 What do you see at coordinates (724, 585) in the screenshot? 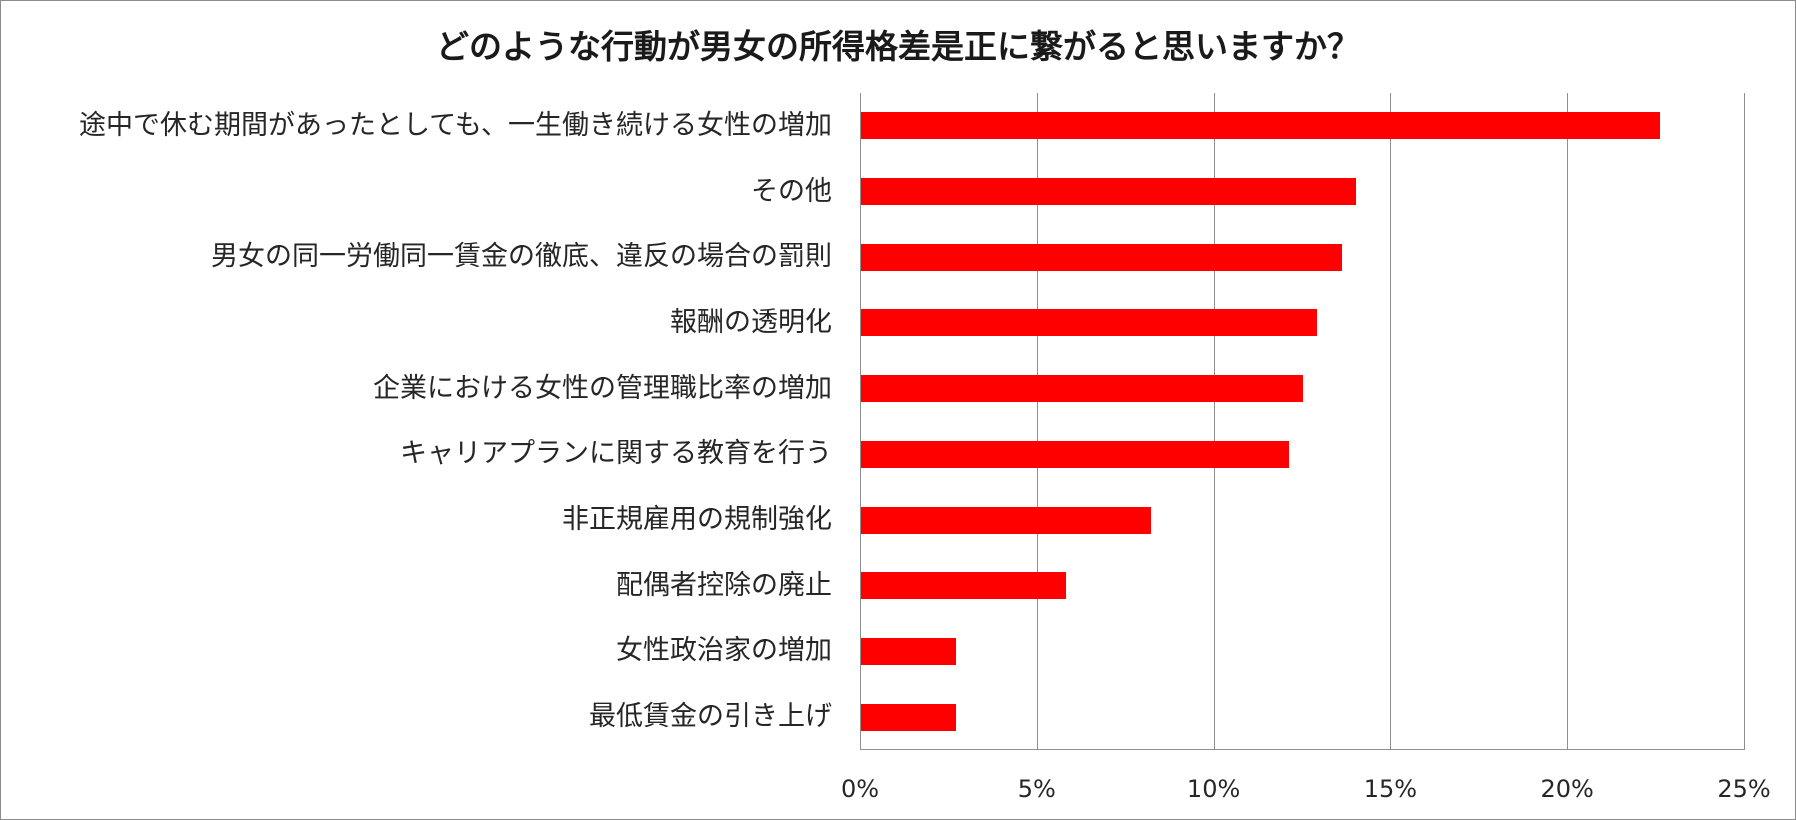
I see `category-label: 配偶者控除の廃止` at bounding box center [724, 585].